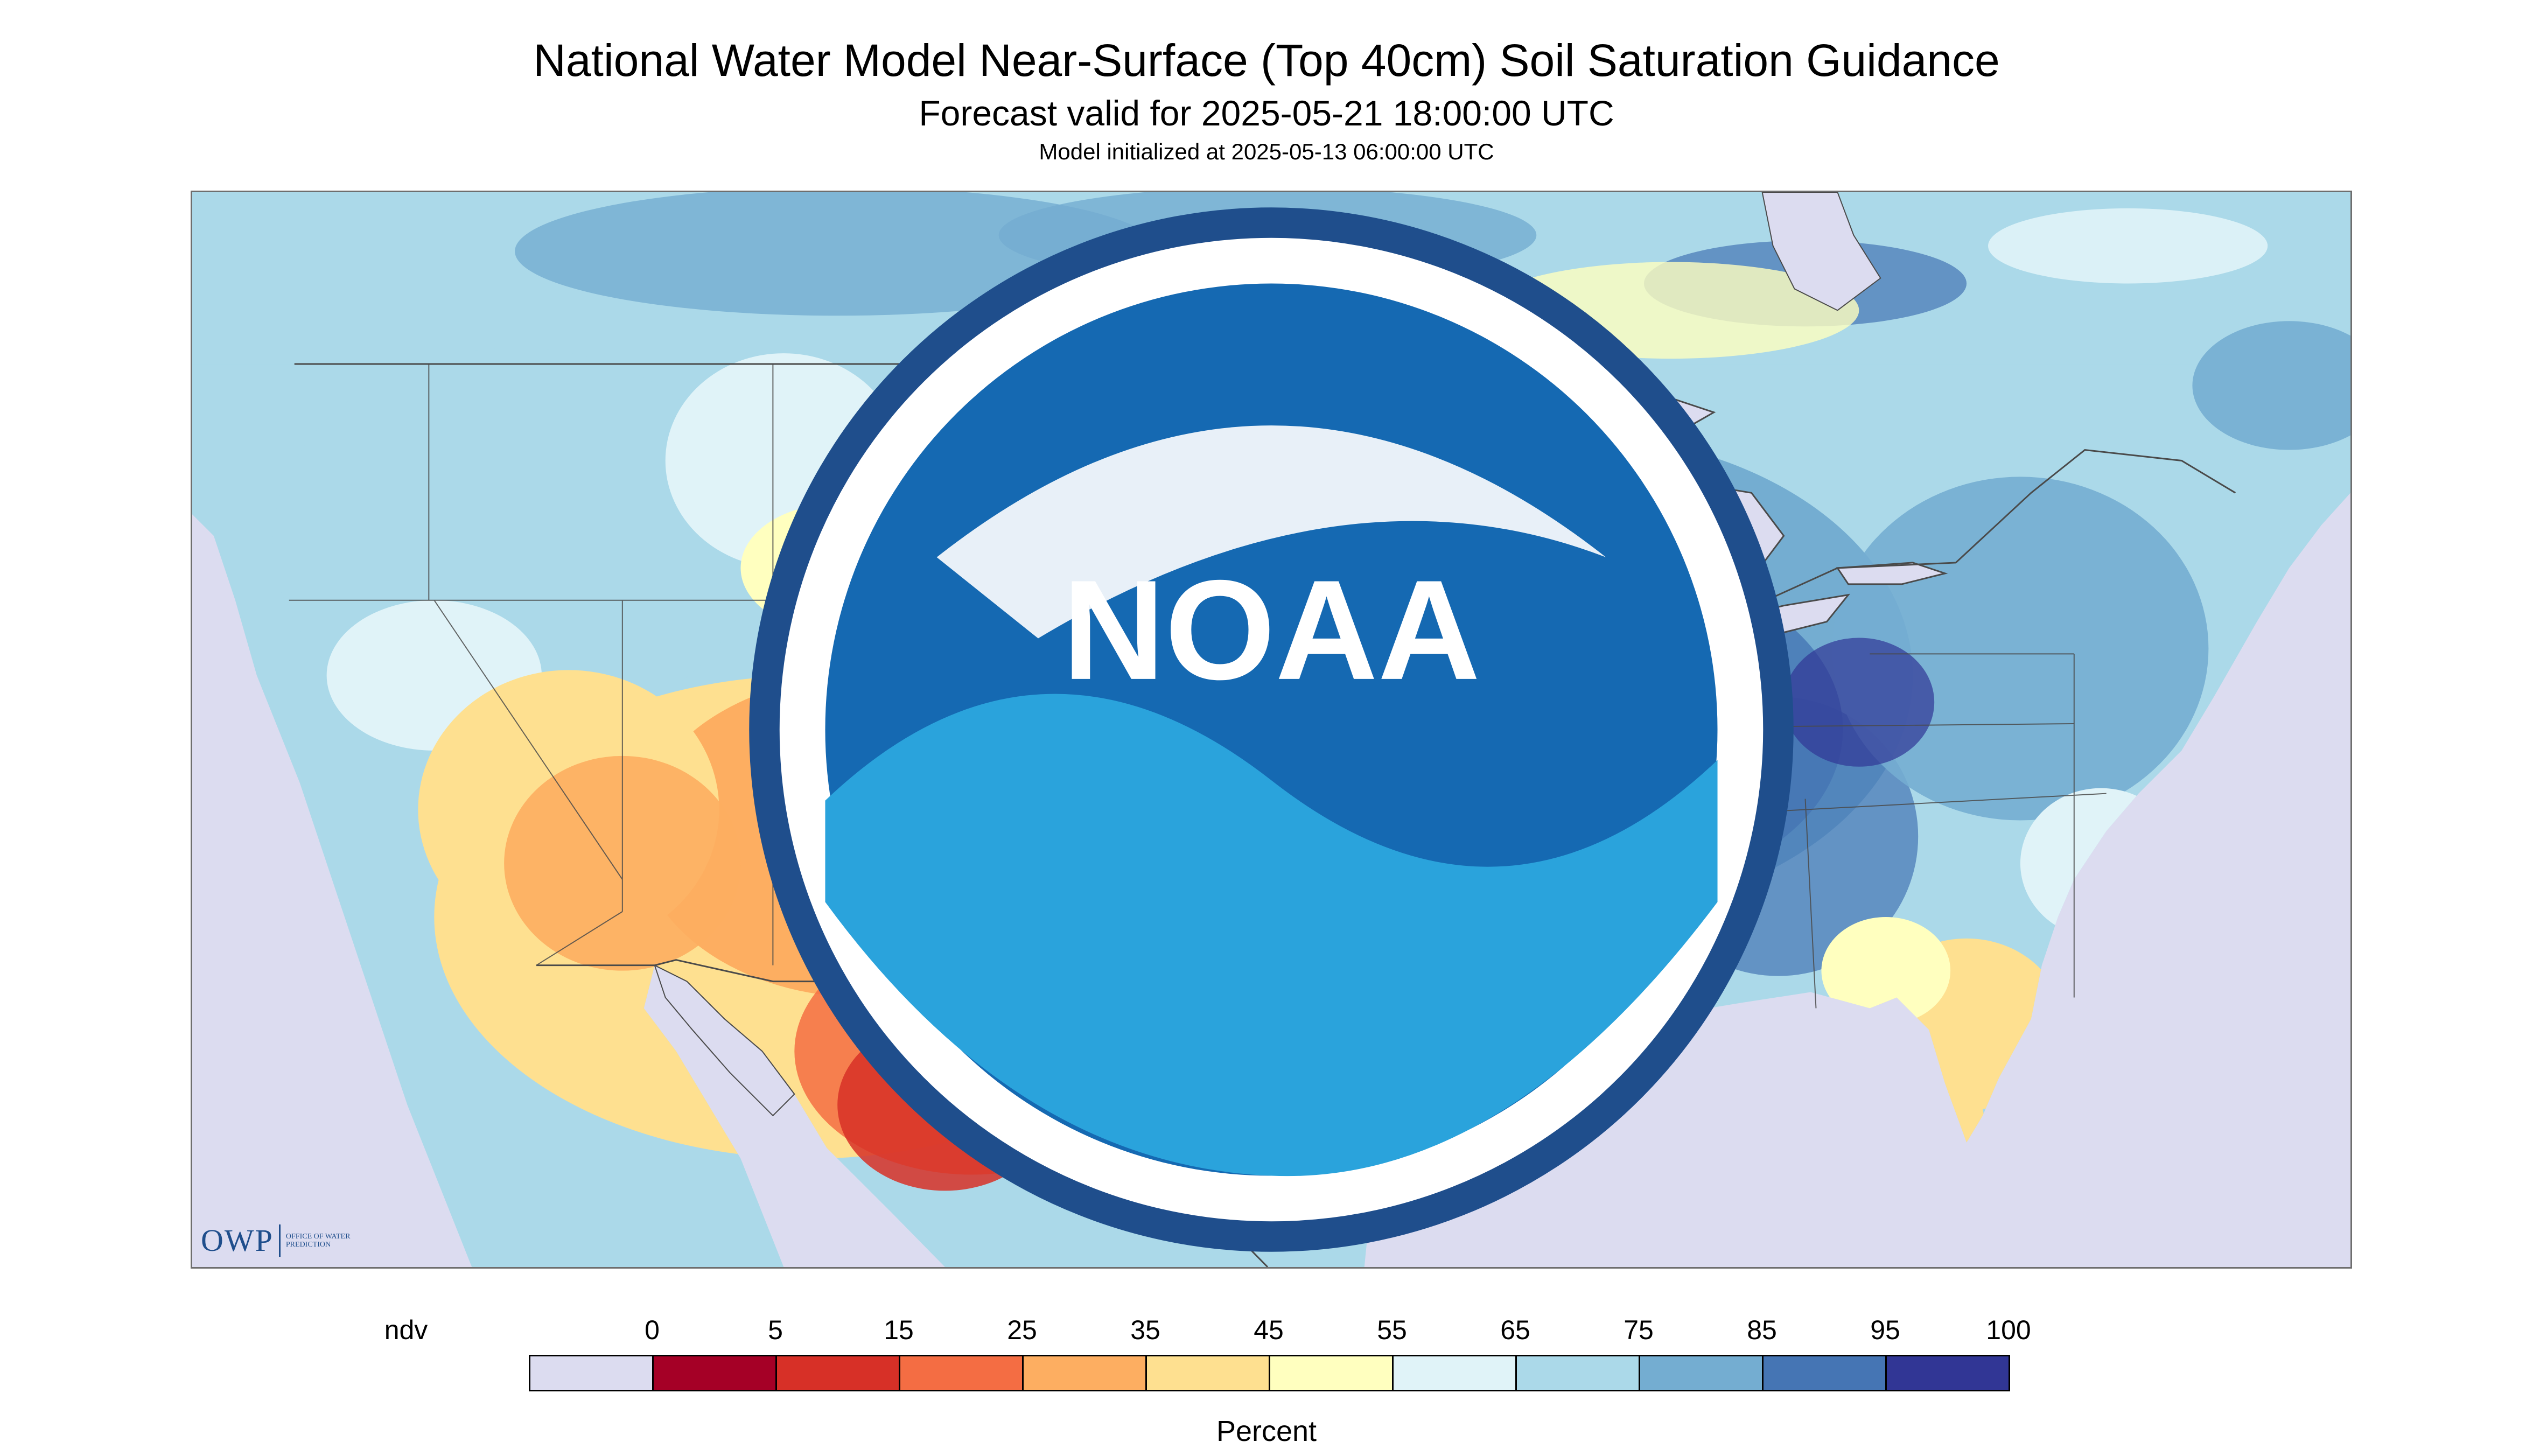 This screenshot has width=2533, height=1456. Describe the element at coordinates (1762, 1330) in the screenshot. I see `legend-tick-label: 85` at that location.